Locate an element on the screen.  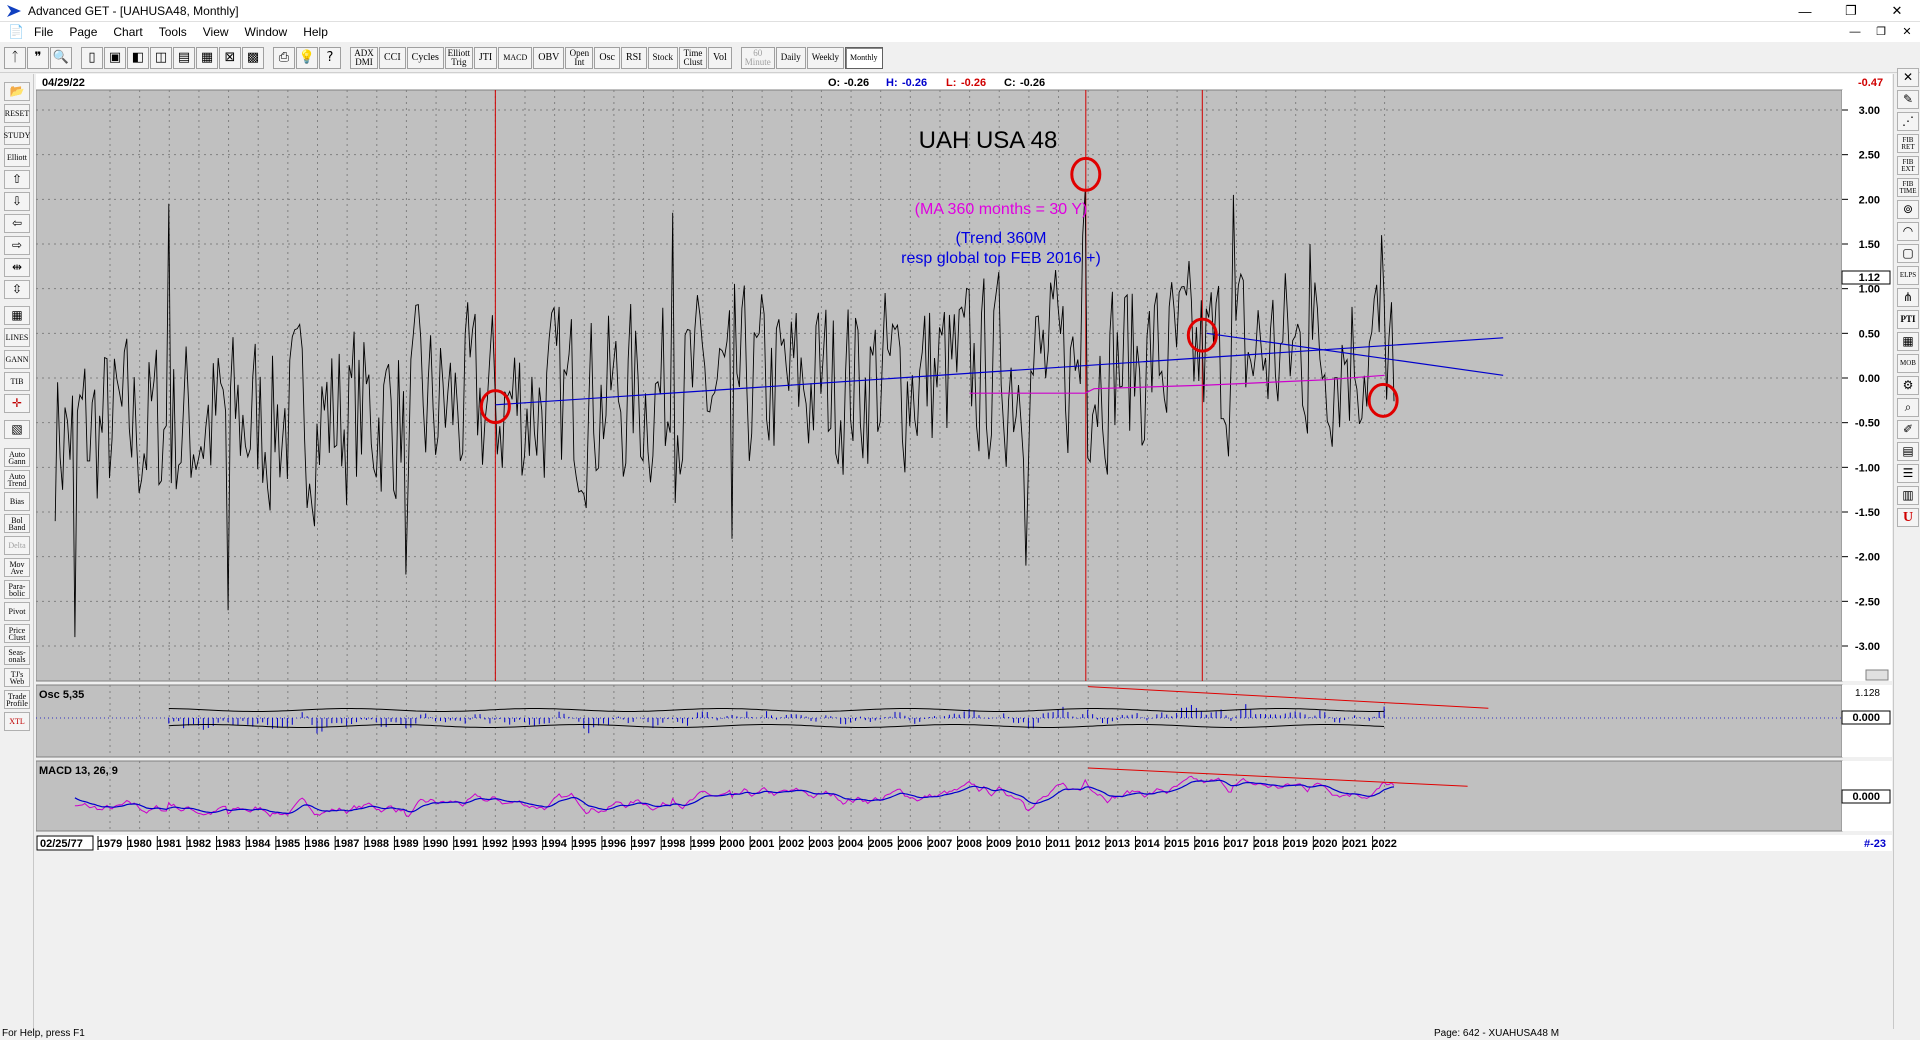
trade-profile-button: Trade Profile is located at coordinates (17, 699).